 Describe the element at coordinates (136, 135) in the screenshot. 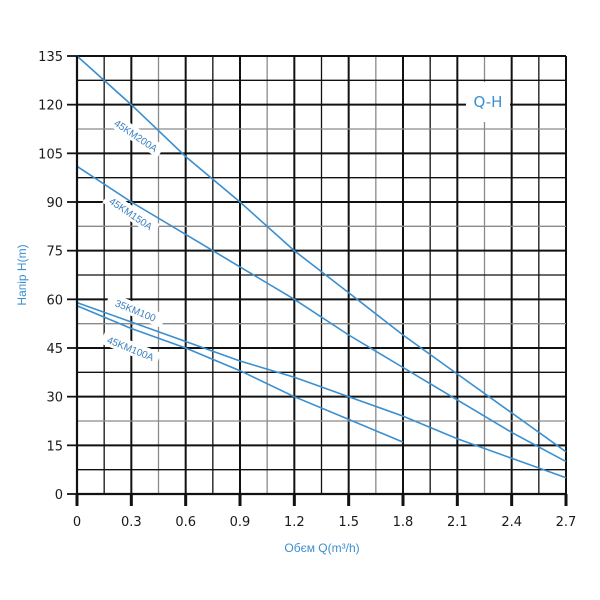

I see `curve-label-45km200a: 45KM200A` at that location.